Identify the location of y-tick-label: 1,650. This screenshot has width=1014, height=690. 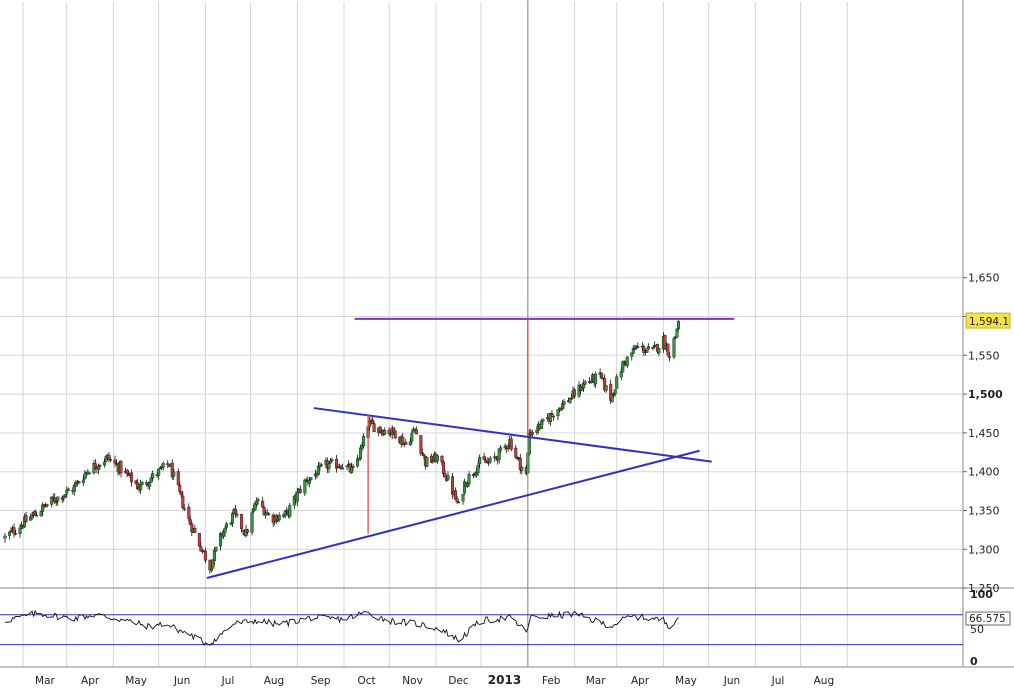
(984, 278).